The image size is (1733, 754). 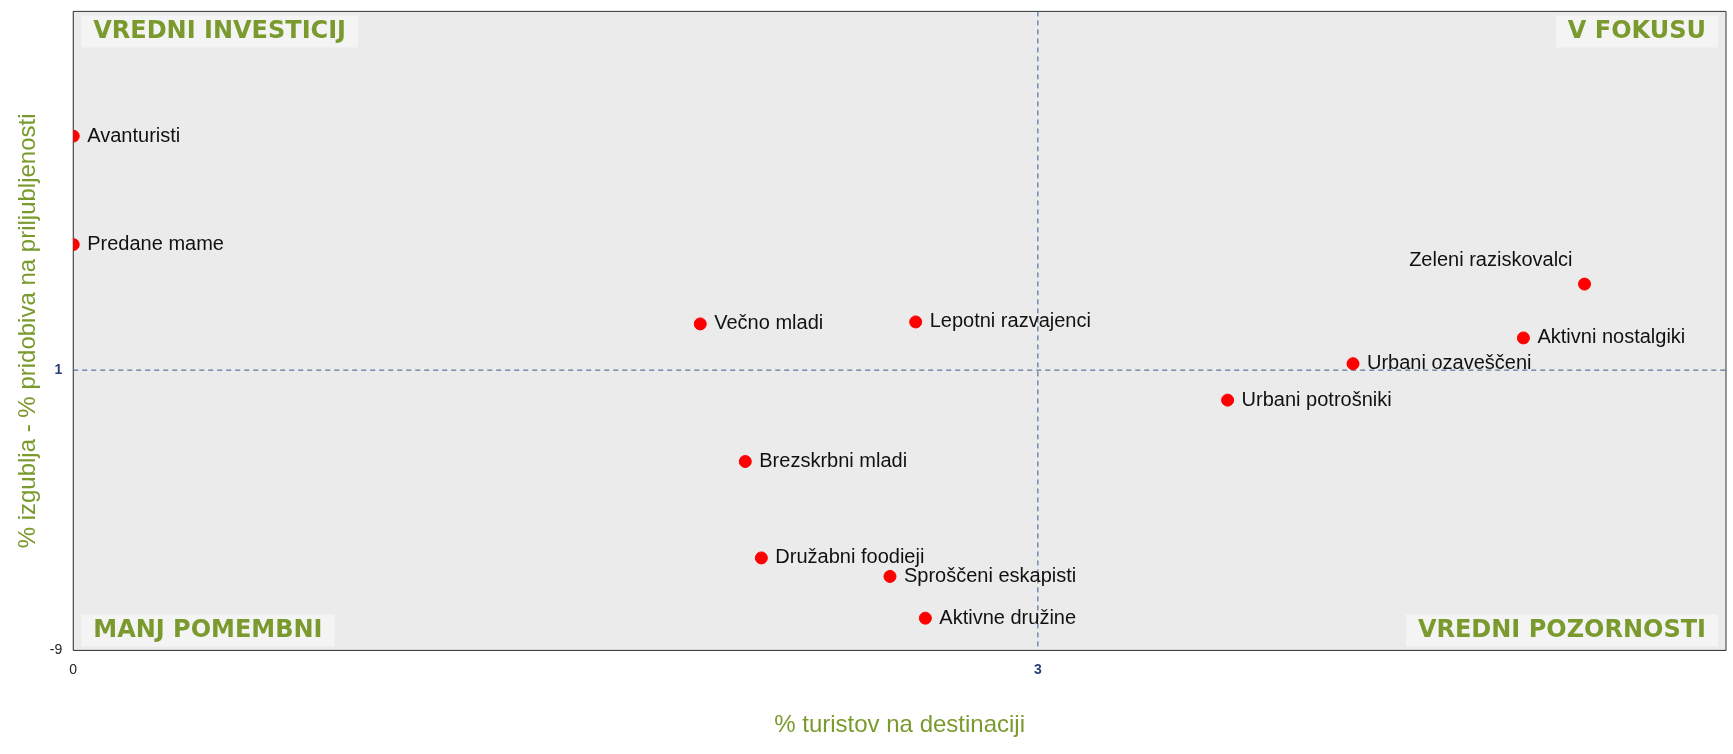 I want to click on data-label: Avanturisti, so click(x=134, y=134).